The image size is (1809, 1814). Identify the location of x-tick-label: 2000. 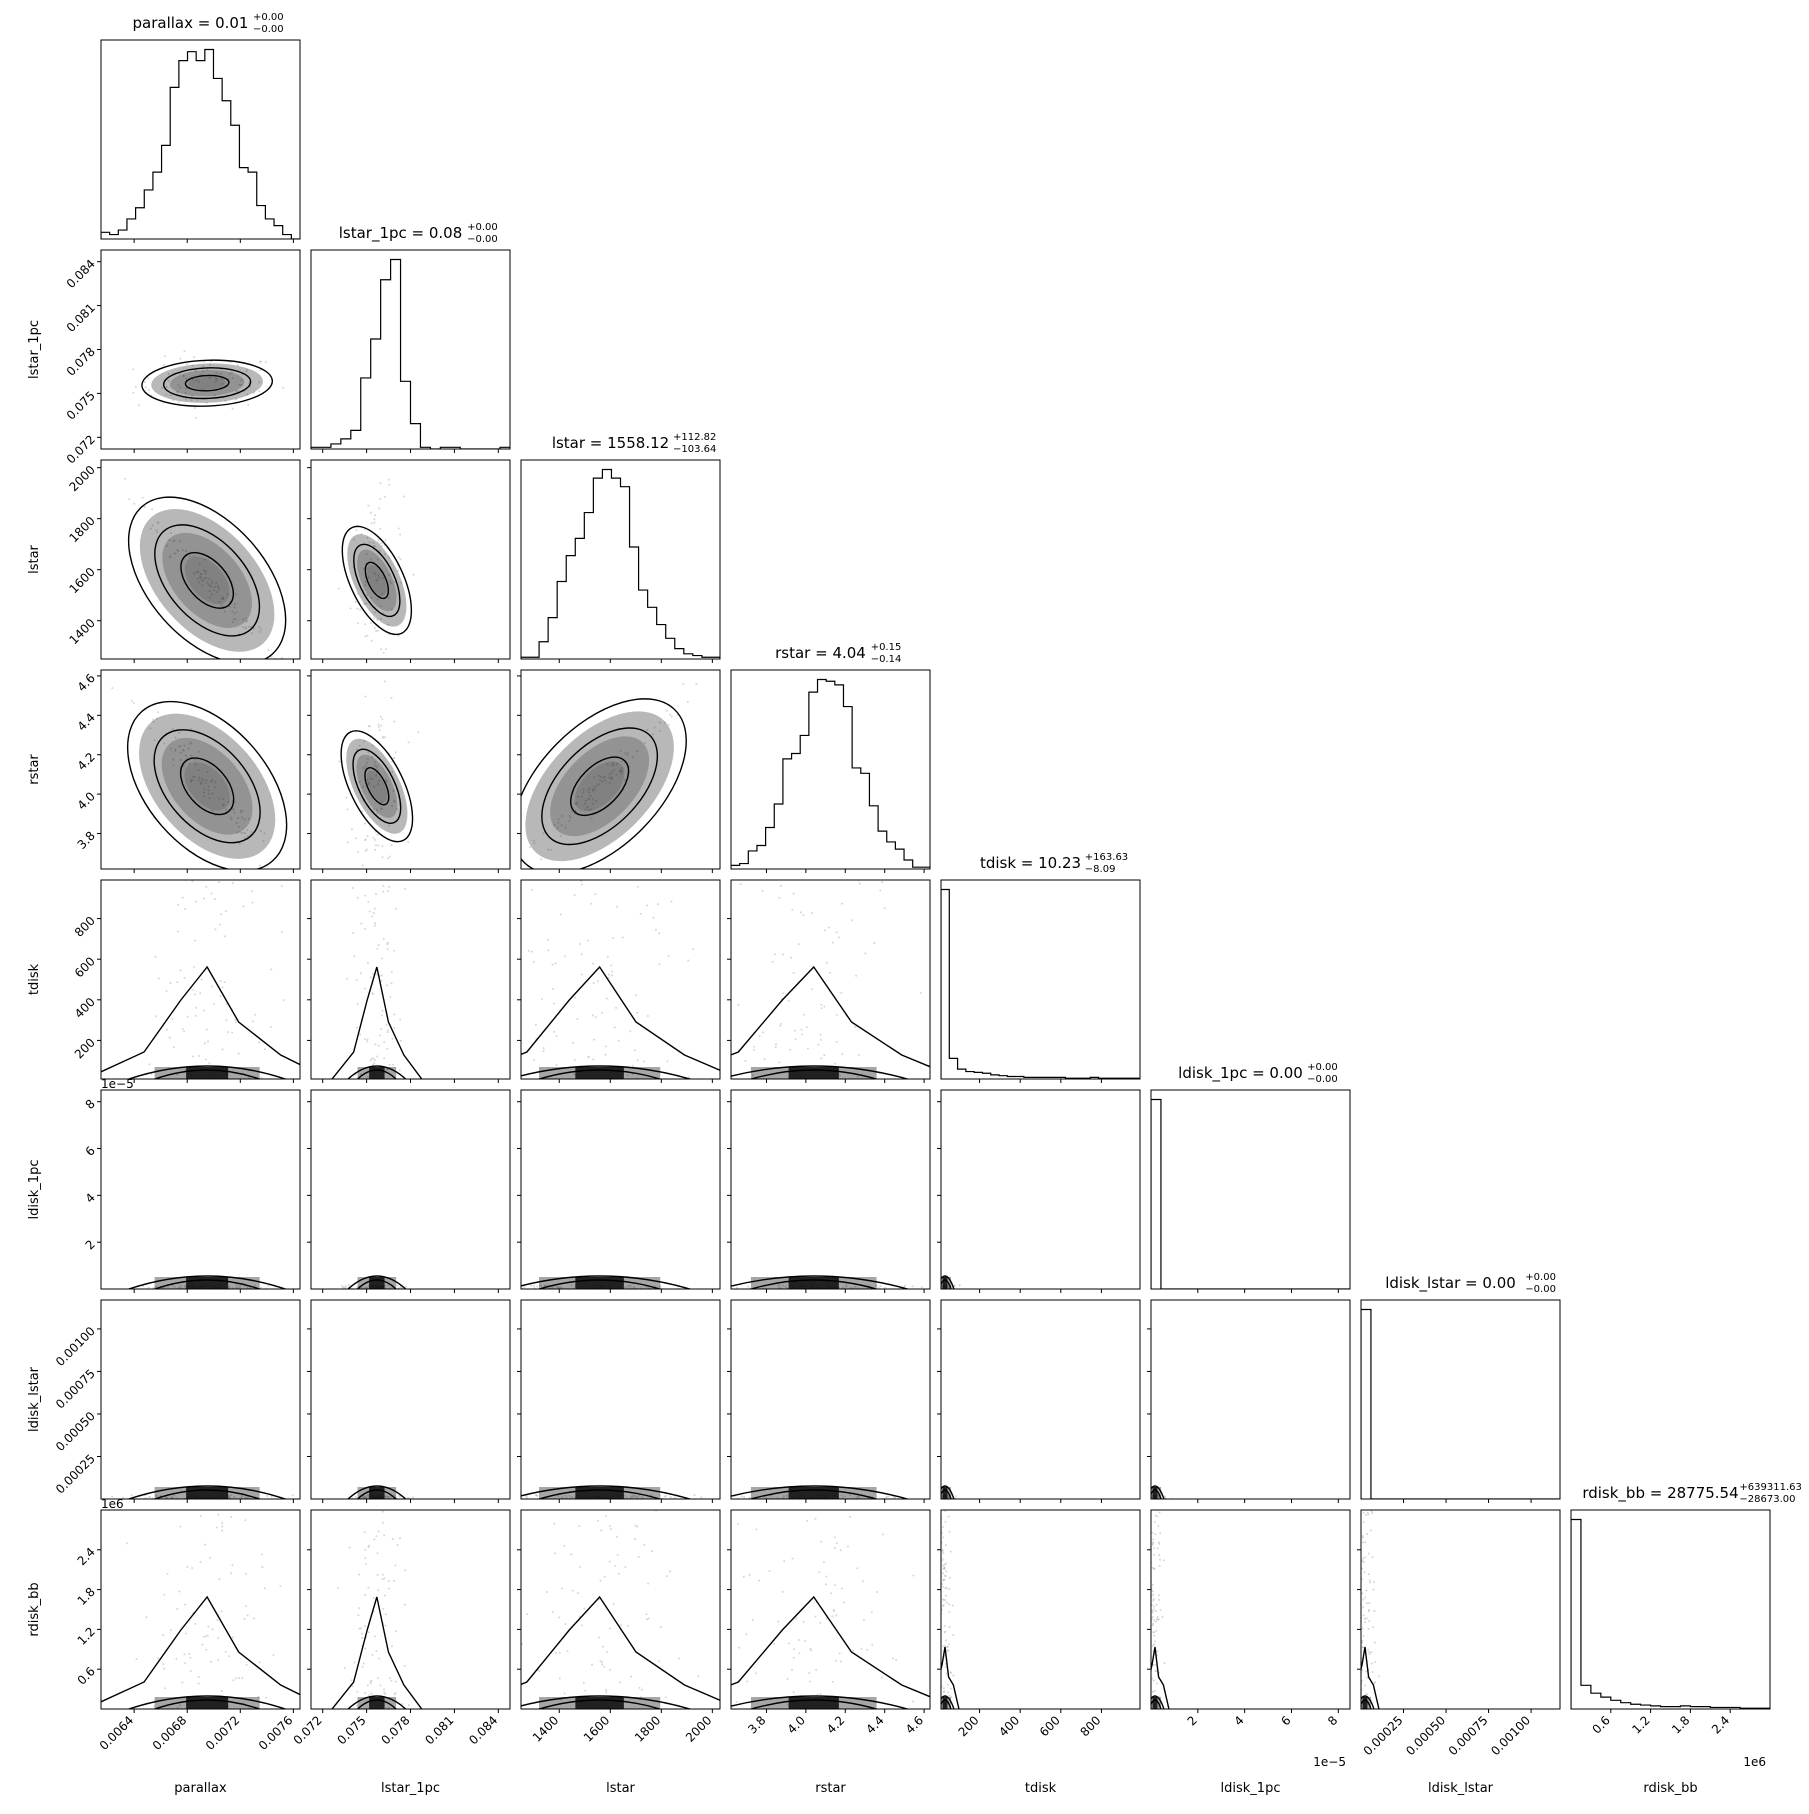
(698, 1728).